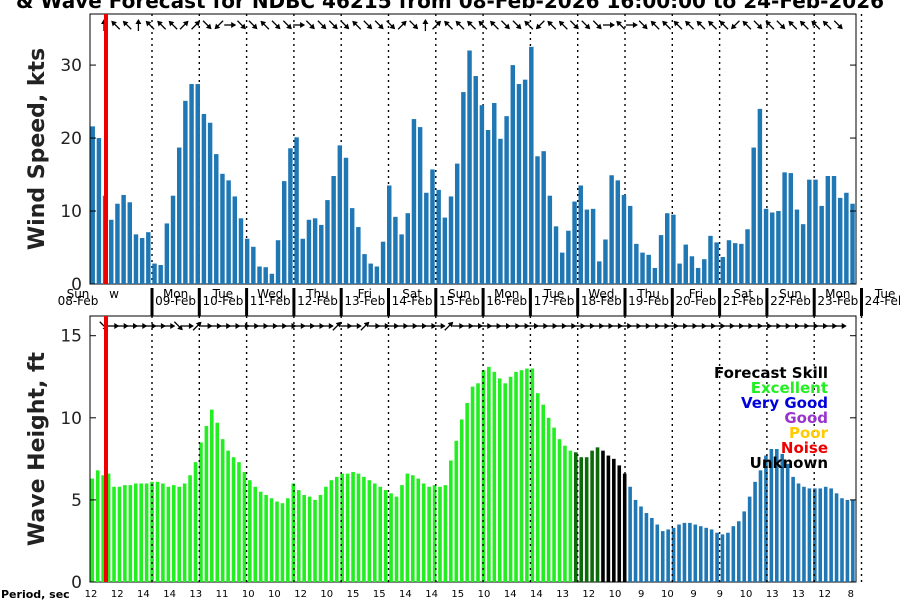  What do you see at coordinates (106, 449) in the screenshot?
I see `now-line` at bounding box center [106, 449].